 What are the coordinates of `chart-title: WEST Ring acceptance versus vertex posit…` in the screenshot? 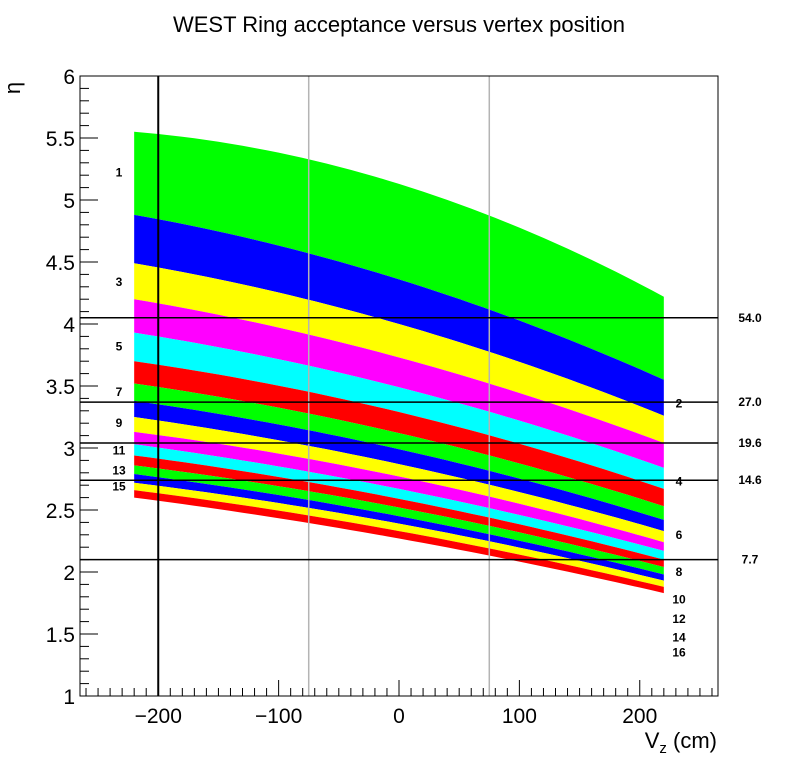 It's located at (399, 24).